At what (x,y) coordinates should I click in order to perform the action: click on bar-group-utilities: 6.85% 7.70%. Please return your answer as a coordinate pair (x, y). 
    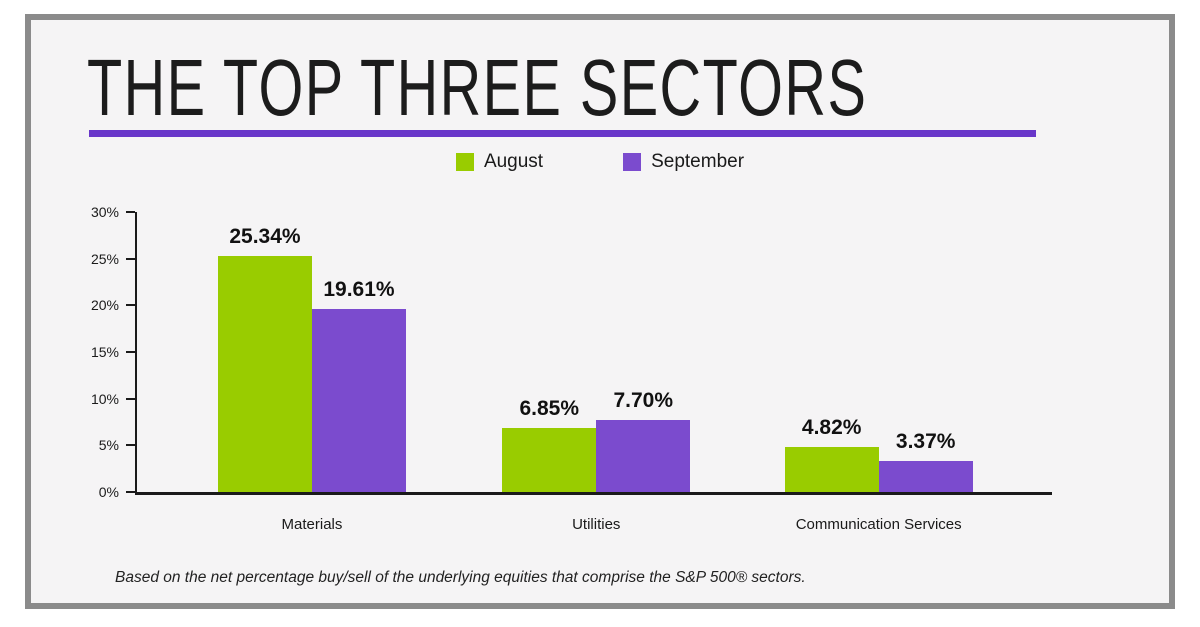
    Looking at the image, I should click on (596, 440).